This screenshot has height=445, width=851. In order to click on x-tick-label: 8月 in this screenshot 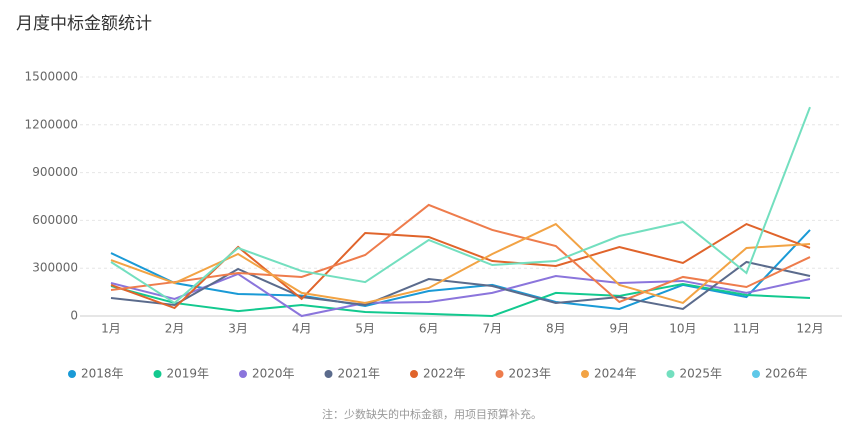, I will do `click(556, 329)`.